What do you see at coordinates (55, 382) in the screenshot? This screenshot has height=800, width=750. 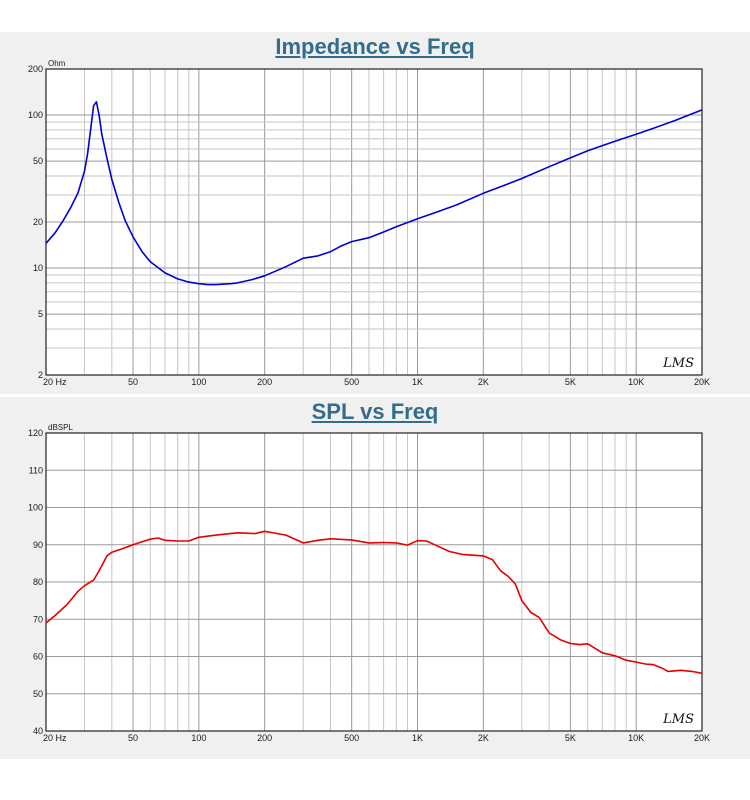 I see `impedance-x-tick-label: 20 Hz` at bounding box center [55, 382].